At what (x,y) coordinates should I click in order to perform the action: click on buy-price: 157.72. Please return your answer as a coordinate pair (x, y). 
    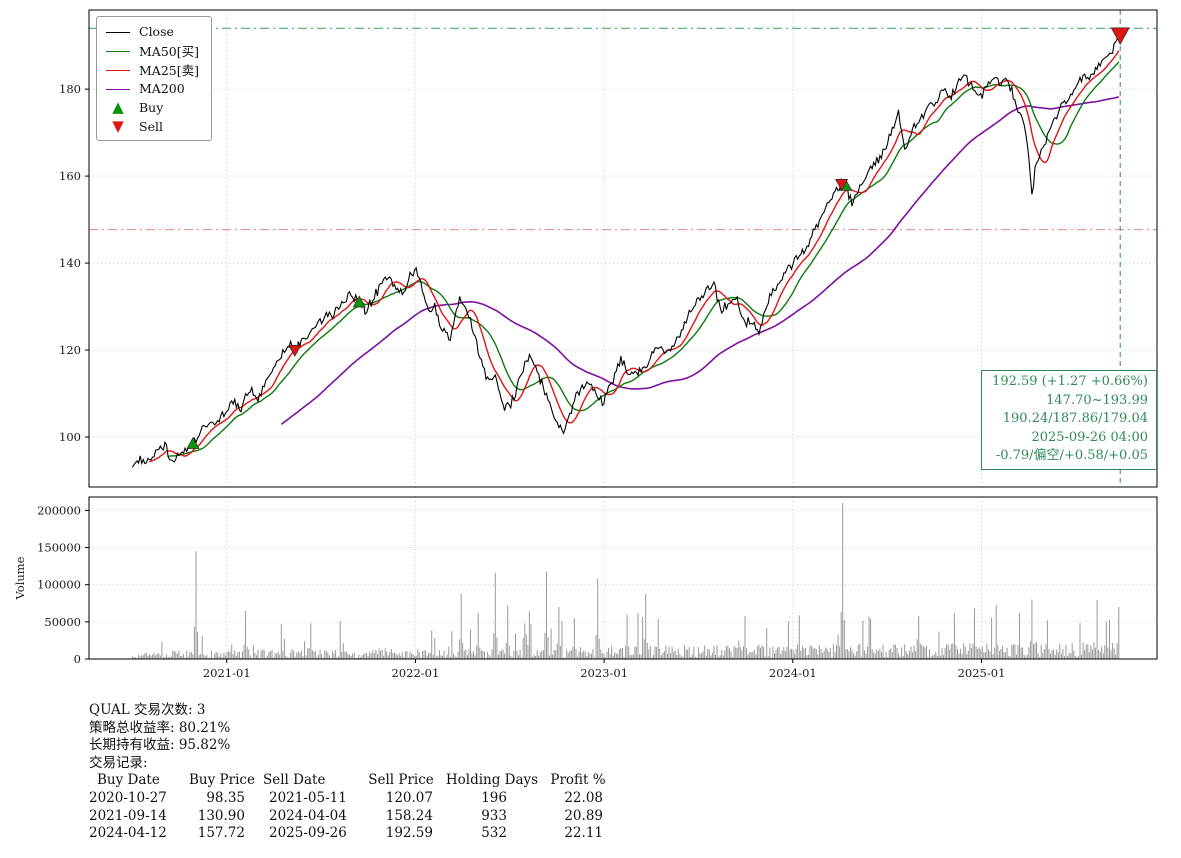
    Looking at the image, I should click on (221, 833).